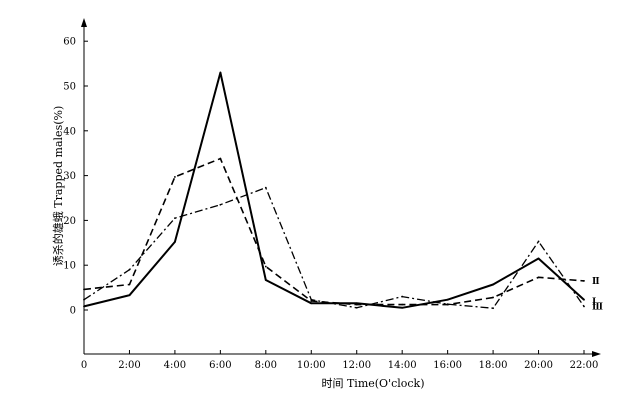  What do you see at coordinates (58, 186) in the screenshot?
I see `y-axis-title: 诱杀的雄蛾 Trapped males(%)` at bounding box center [58, 186].